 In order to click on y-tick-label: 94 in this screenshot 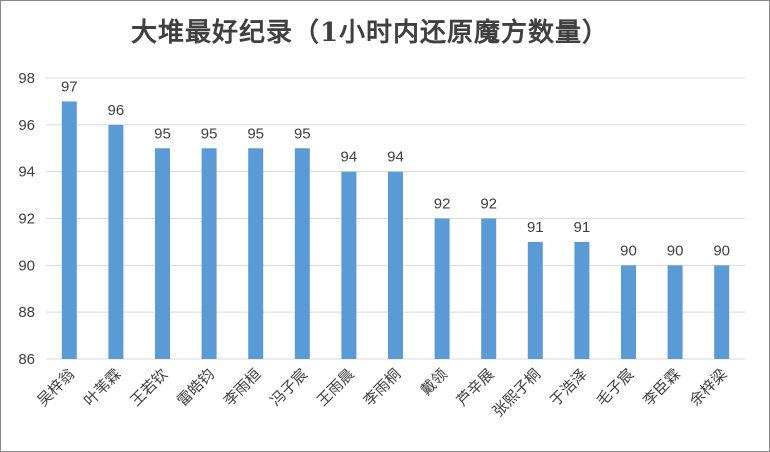, I will do `click(26, 172)`.